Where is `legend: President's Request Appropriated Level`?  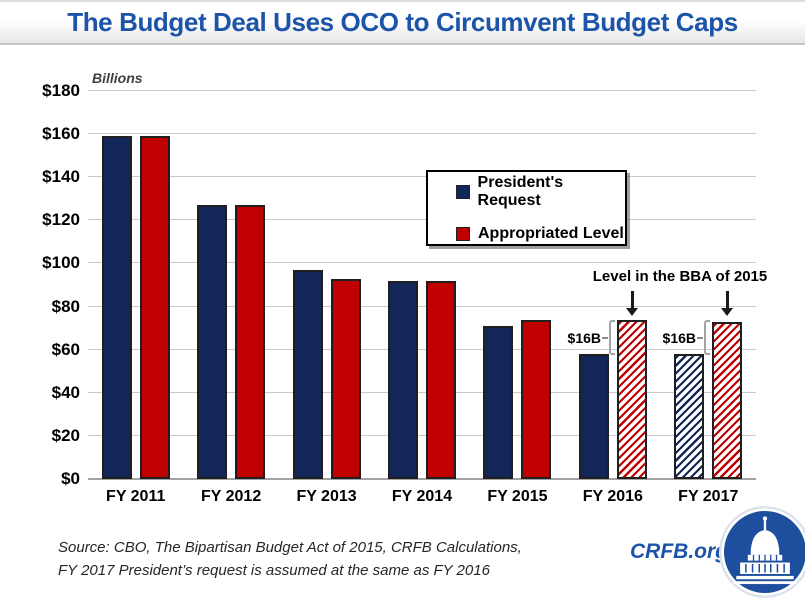 legend: President's Request Appropriated Level is located at coordinates (526, 208).